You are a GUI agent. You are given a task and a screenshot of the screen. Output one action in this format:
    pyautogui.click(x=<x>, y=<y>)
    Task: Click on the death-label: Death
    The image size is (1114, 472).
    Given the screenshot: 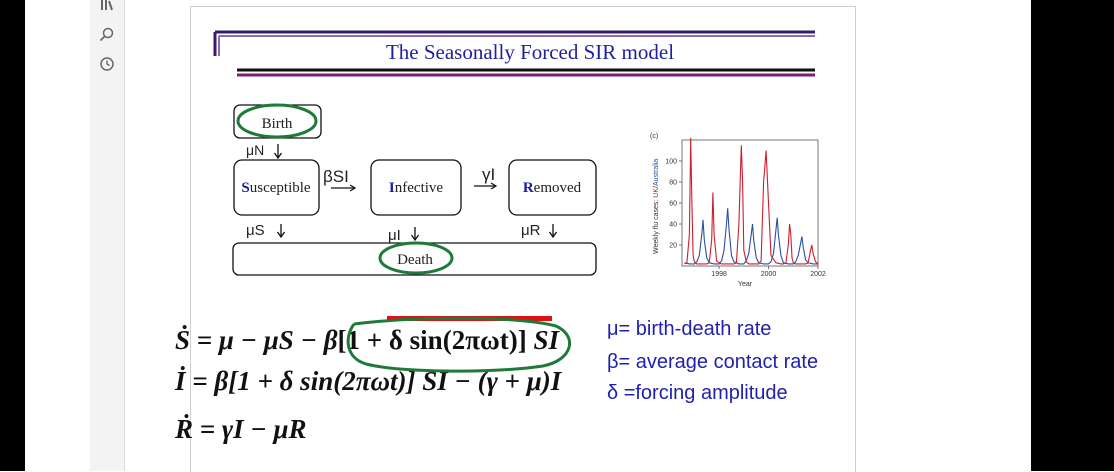 What is the action you would take?
    pyautogui.click(x=415, y=260)
    